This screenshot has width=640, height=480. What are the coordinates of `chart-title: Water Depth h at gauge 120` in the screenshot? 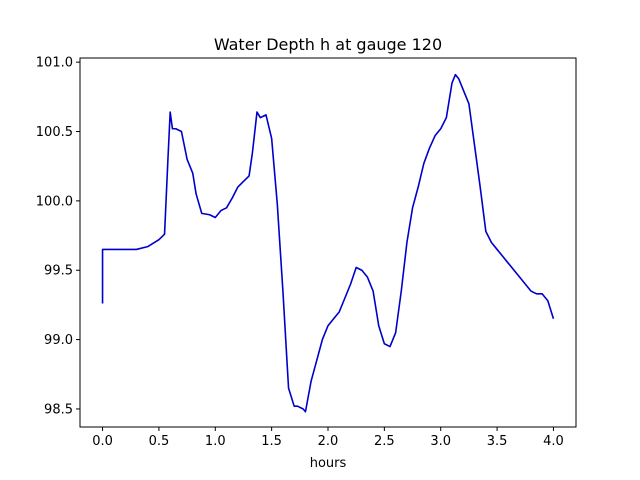 It's located at (328, 44).